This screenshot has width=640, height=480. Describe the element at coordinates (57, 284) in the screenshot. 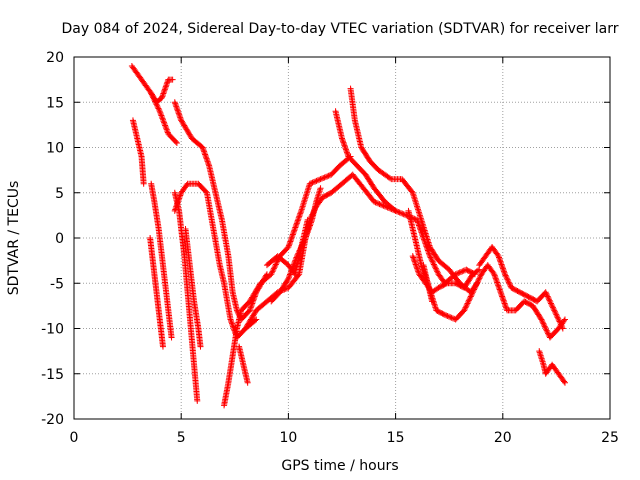

I see `y-tick-label: -5` at that location.